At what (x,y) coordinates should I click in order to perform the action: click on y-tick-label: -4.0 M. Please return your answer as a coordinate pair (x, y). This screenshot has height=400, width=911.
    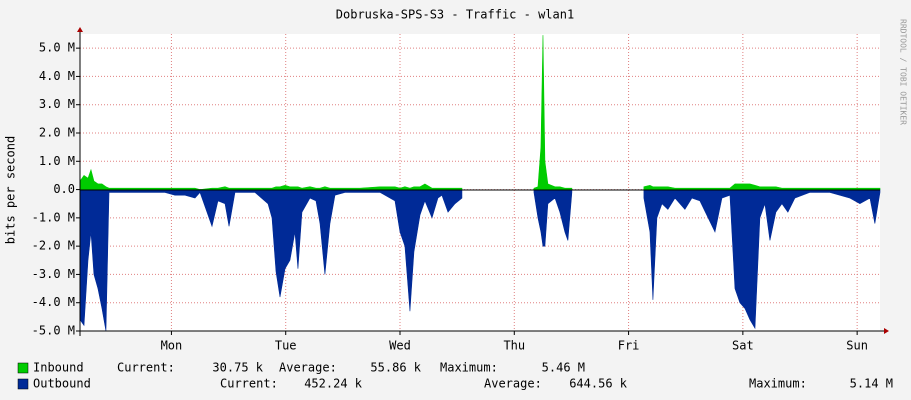
    Looking at the image, I should click on (53, 302).